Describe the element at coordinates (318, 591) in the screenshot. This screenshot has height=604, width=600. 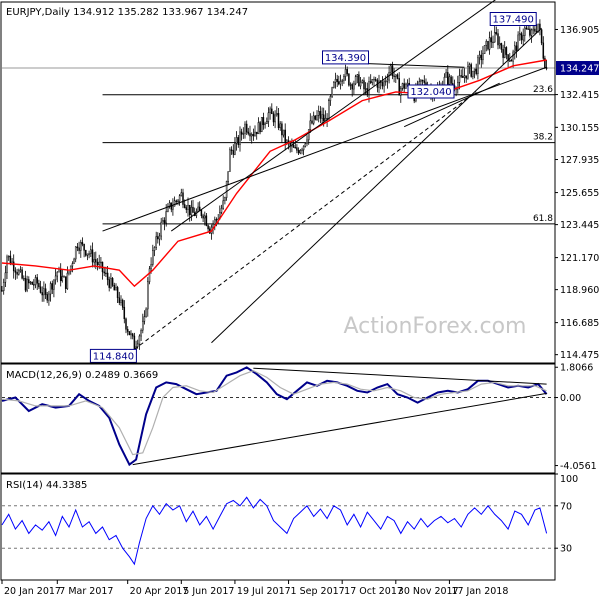
I see `date-tick-label: 1 Sep 2017` at that location.